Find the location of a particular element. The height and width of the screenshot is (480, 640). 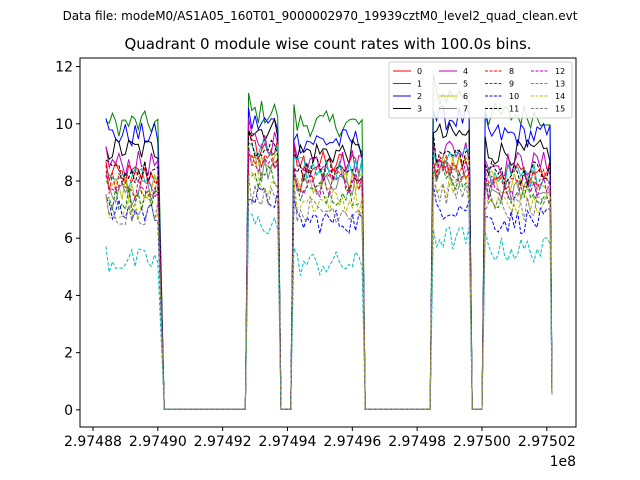

legend-label-0: 0 is located at coordinates (419, 71).